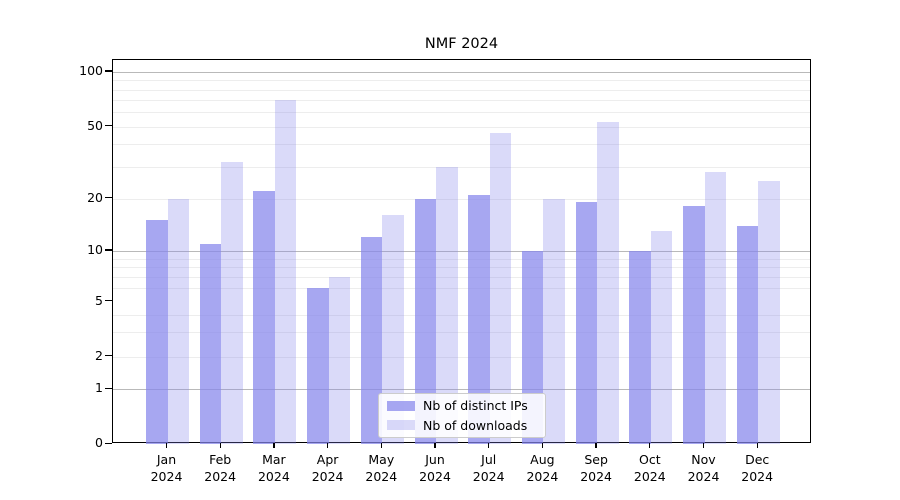 This screenshot has width=900, height=500. What do you see at coordinates (401, 425) in the screenshot?
I see `legend-swatch-downloads-icon` at bounding box center [401, 425].